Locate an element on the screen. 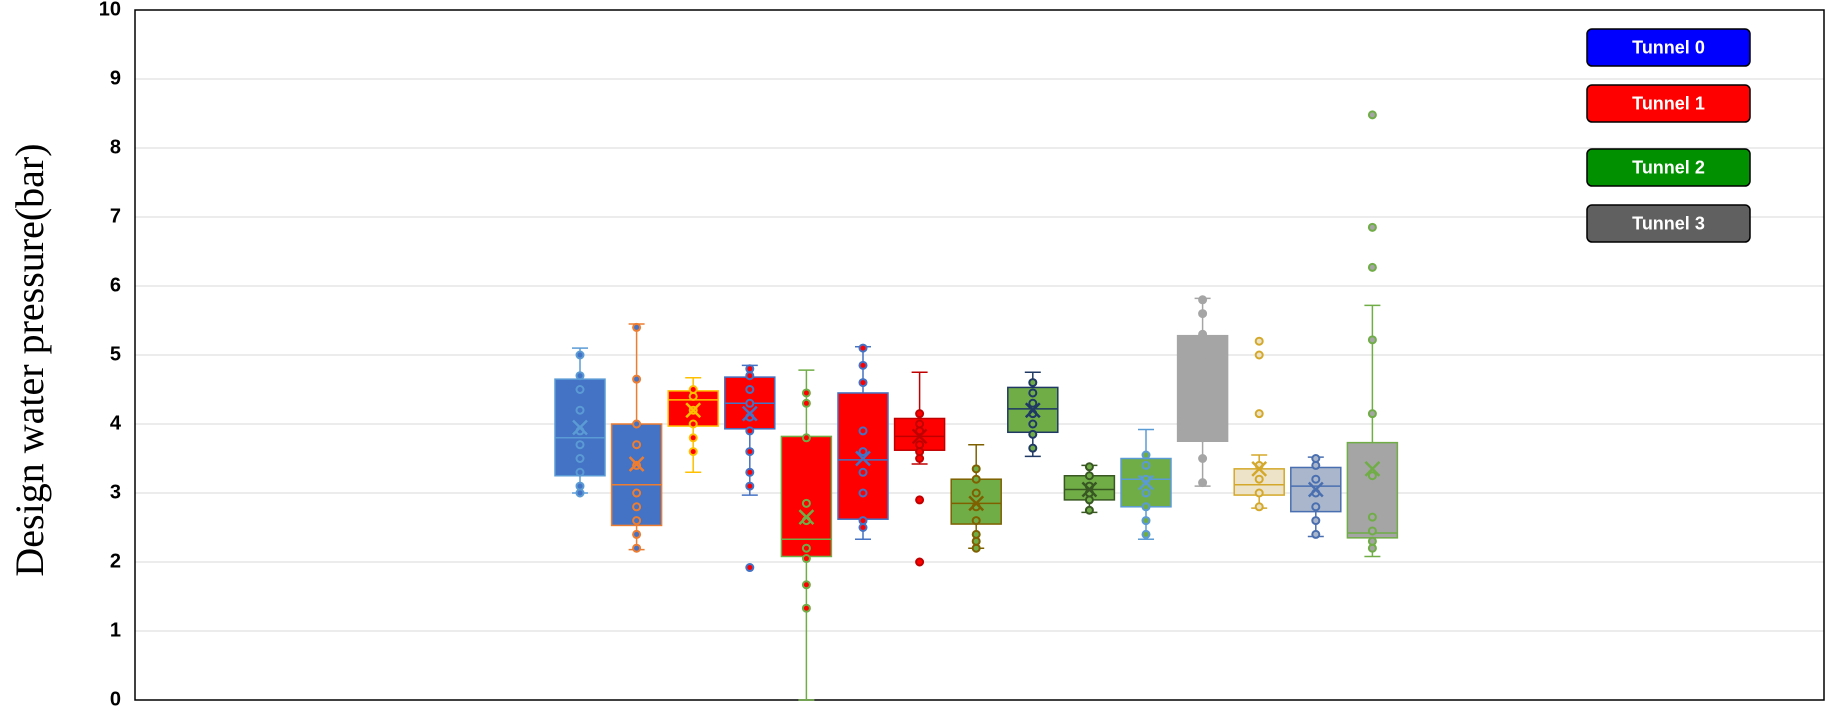 Image resolution: width=1828 pixels, height=711 pixels. y-axis-label: Design water pressure(bar) is located at coordinates (29, 359).